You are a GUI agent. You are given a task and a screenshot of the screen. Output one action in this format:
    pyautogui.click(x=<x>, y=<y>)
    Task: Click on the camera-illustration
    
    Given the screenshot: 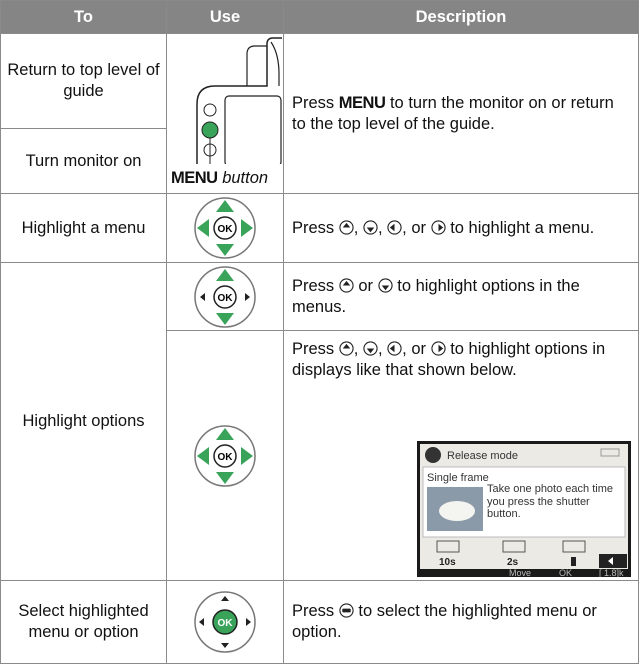 What is the action you would take?
    pyautogui.click(x=239, y=100)
    